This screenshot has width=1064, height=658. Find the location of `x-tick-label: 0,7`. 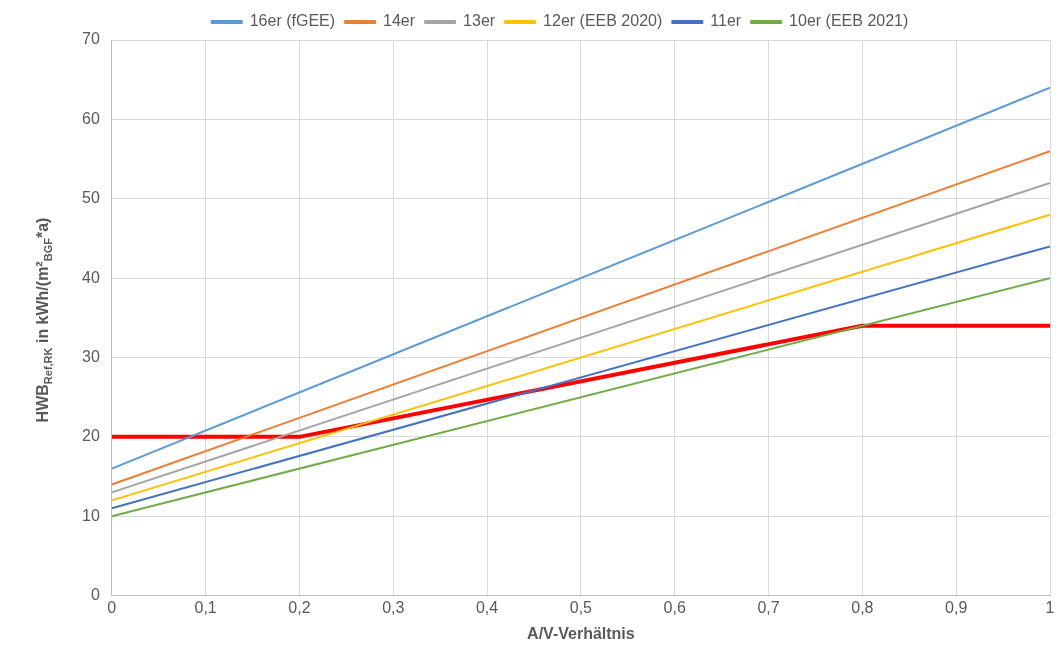

x-tick-label: 0,7 is located at coordinates (768, 607).